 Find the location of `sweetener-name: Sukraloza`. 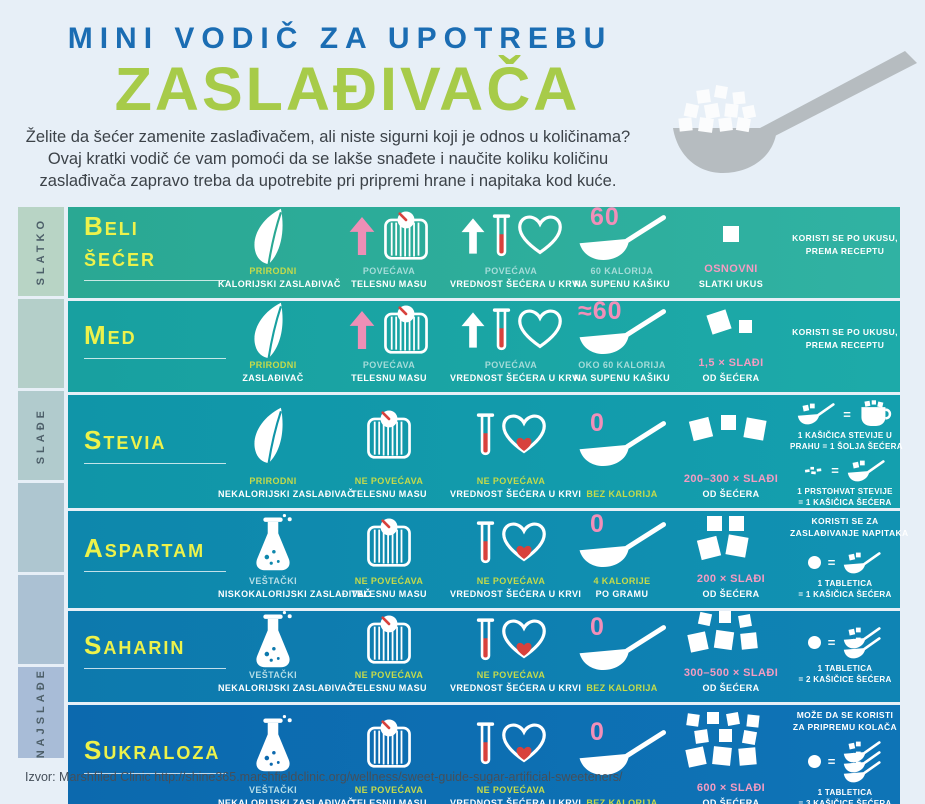

sweetener-name: Sukraloza is located at coordinates (152, 749).